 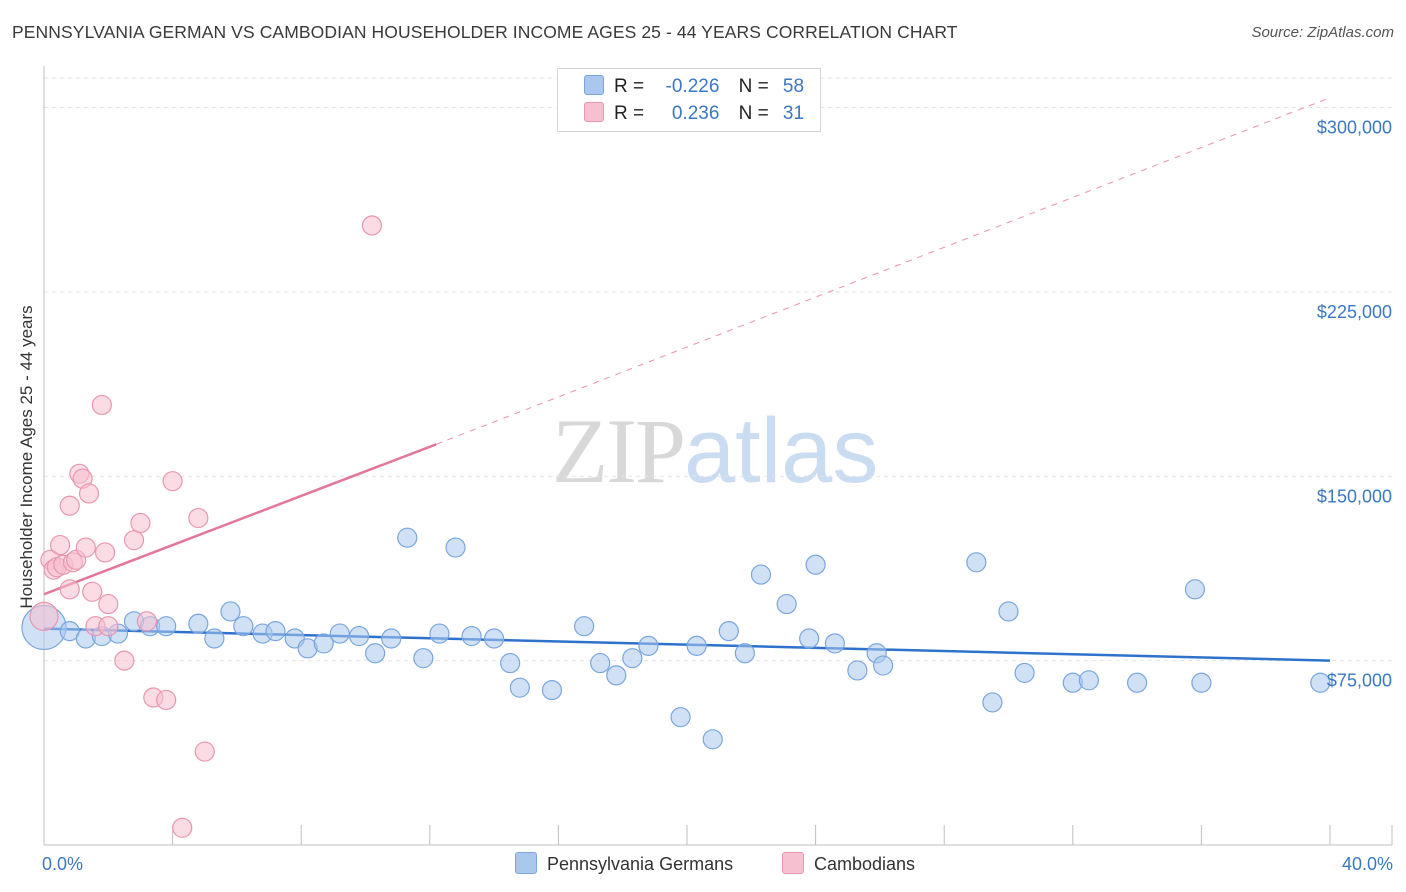 What do you see at coordinates (781, 451) in the screenshot?
I see `watermark-atlas: atlas` at bounding box center [781, 451].